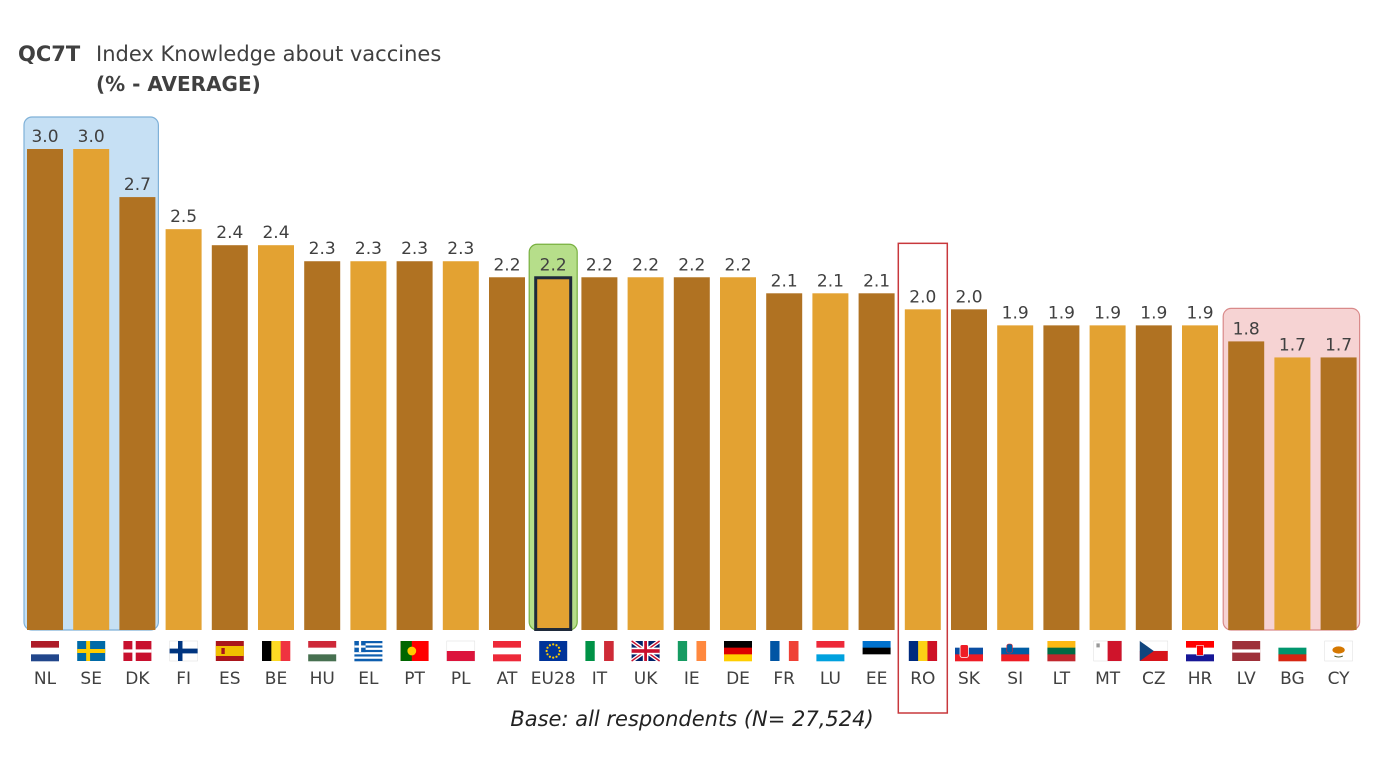 Image resolution: width=1386 pixels, height=761 pixels. What do you see at coordinates (1108, 679) in the screenshot?
I see `category-label-mt: MT` at bounding box center [1108, 679].